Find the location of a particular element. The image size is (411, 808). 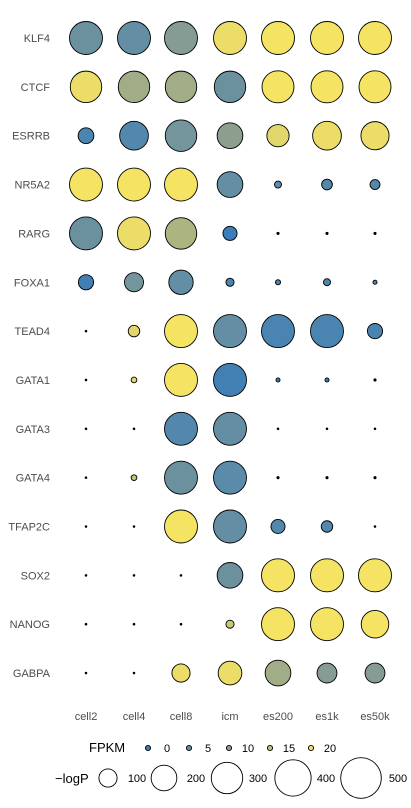

x-tick-label: icm is located at coordinates (229, 717).